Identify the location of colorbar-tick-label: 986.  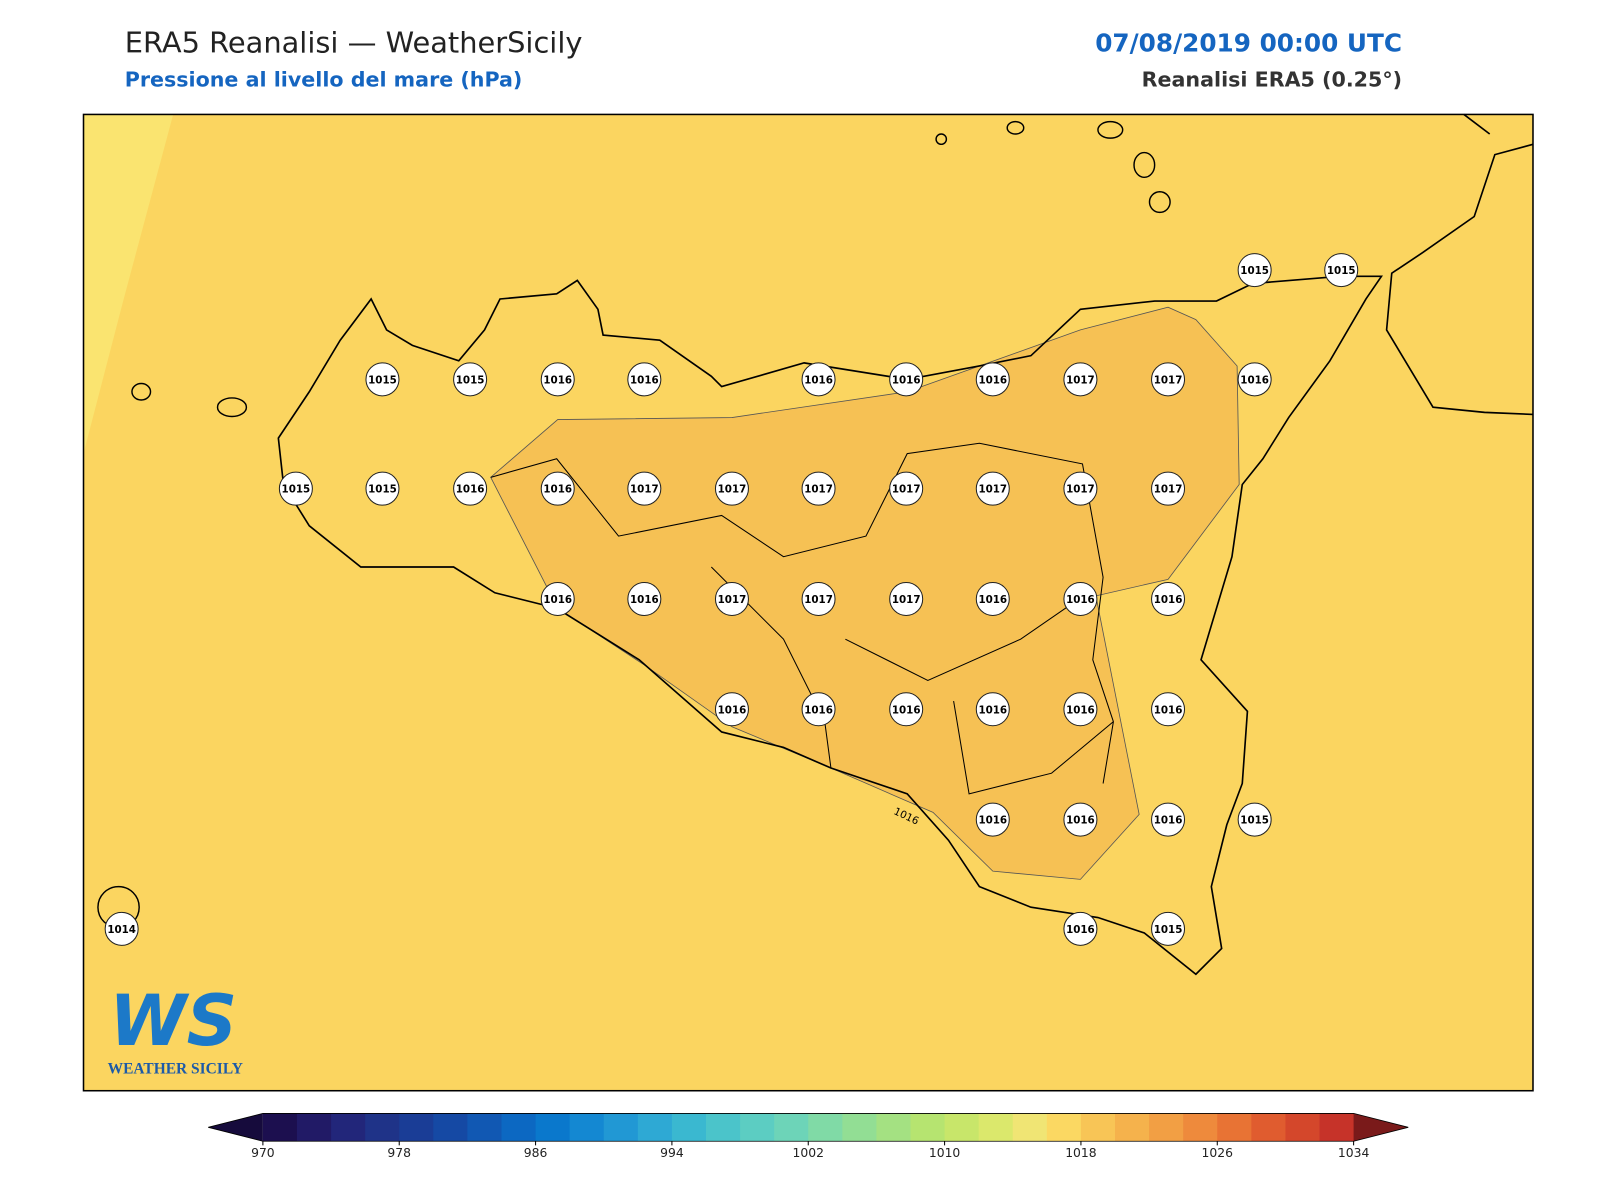
(536, 1153).